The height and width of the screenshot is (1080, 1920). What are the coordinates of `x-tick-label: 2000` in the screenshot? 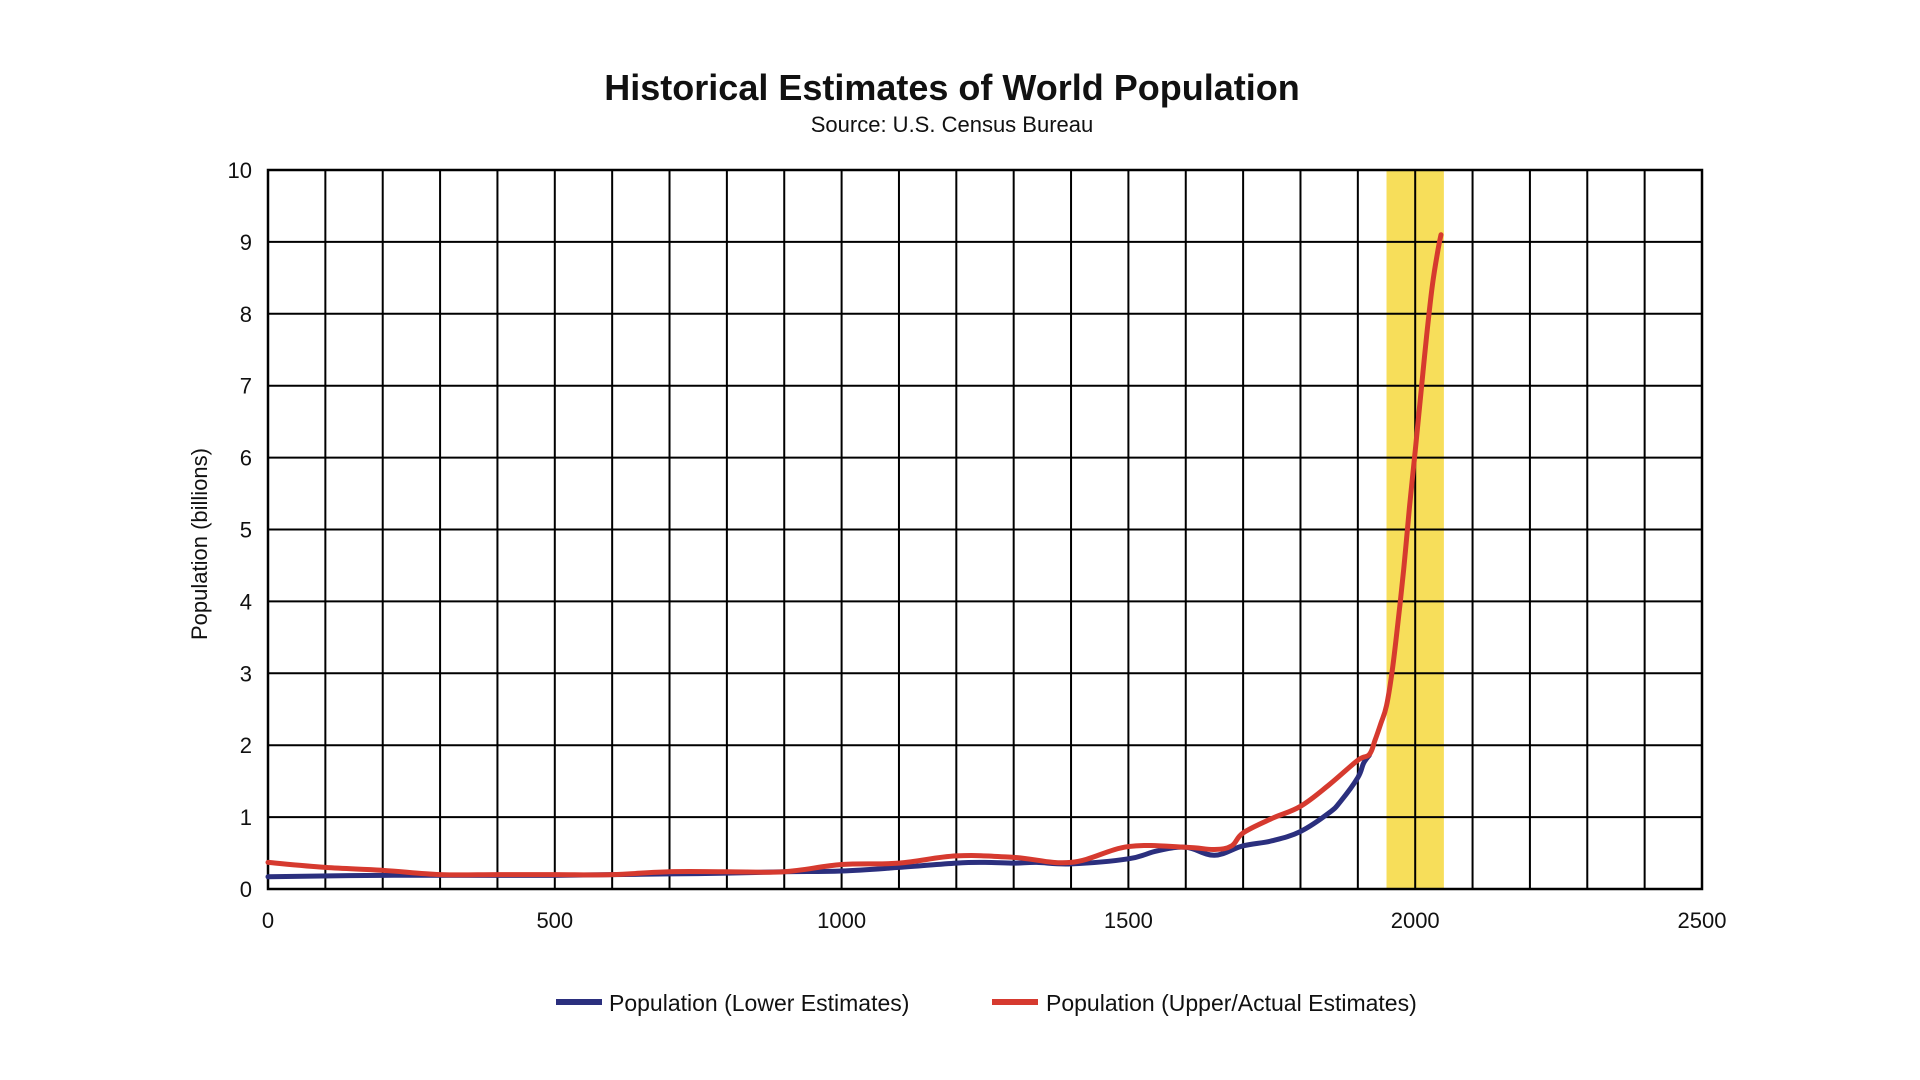 It's located at (1415, 920).